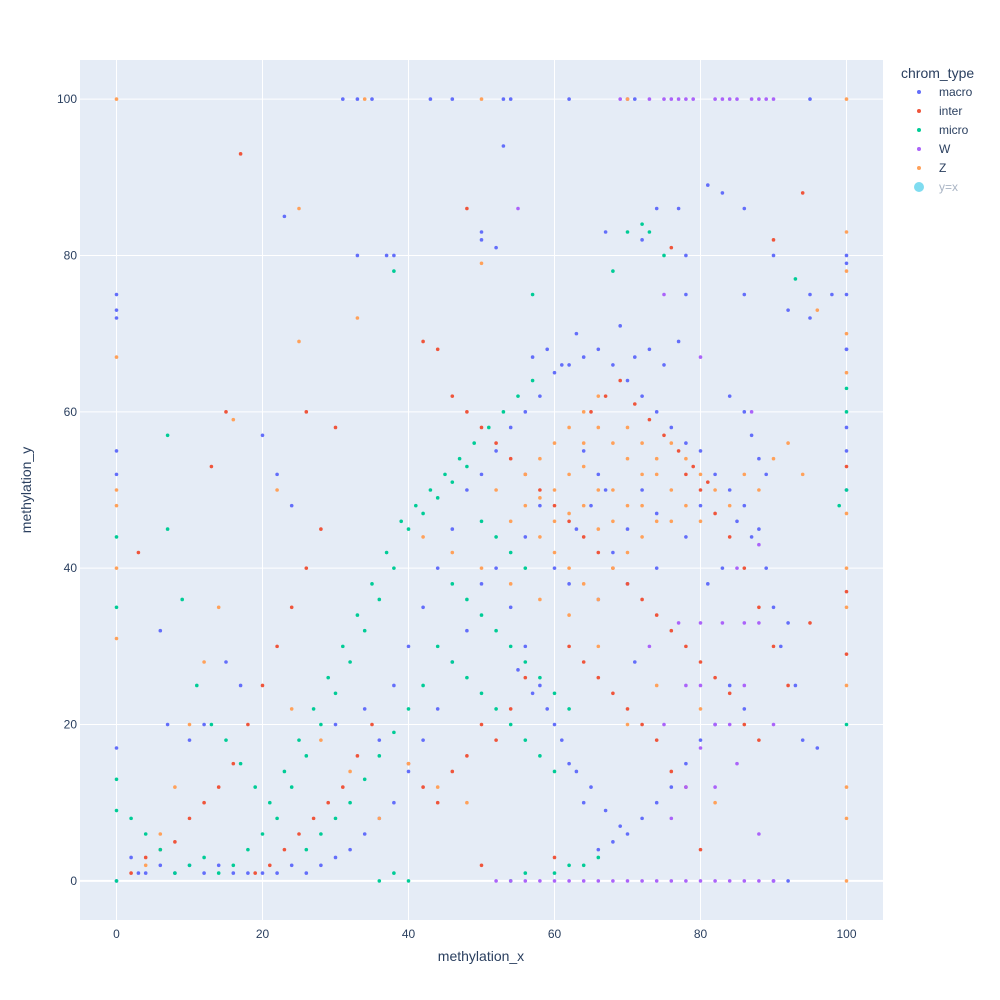 The height and width of the screenshot is (1000, 1000). What do you see at coordinates (945, 92) in the screenshot?
I see `legend-item-macro: macro` at bounding box center [945, 92].